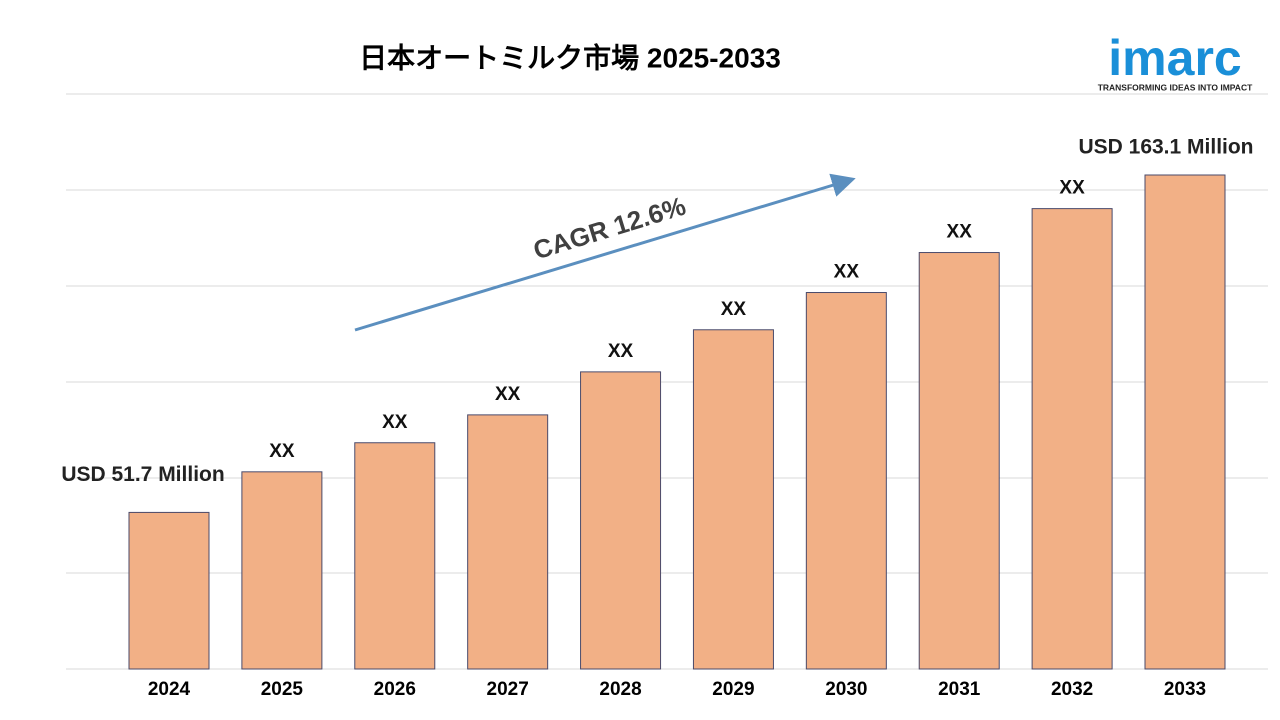  Describe the element at coordinates (605, 252) in the screenshot. I see `cagr-arrow` at that location.